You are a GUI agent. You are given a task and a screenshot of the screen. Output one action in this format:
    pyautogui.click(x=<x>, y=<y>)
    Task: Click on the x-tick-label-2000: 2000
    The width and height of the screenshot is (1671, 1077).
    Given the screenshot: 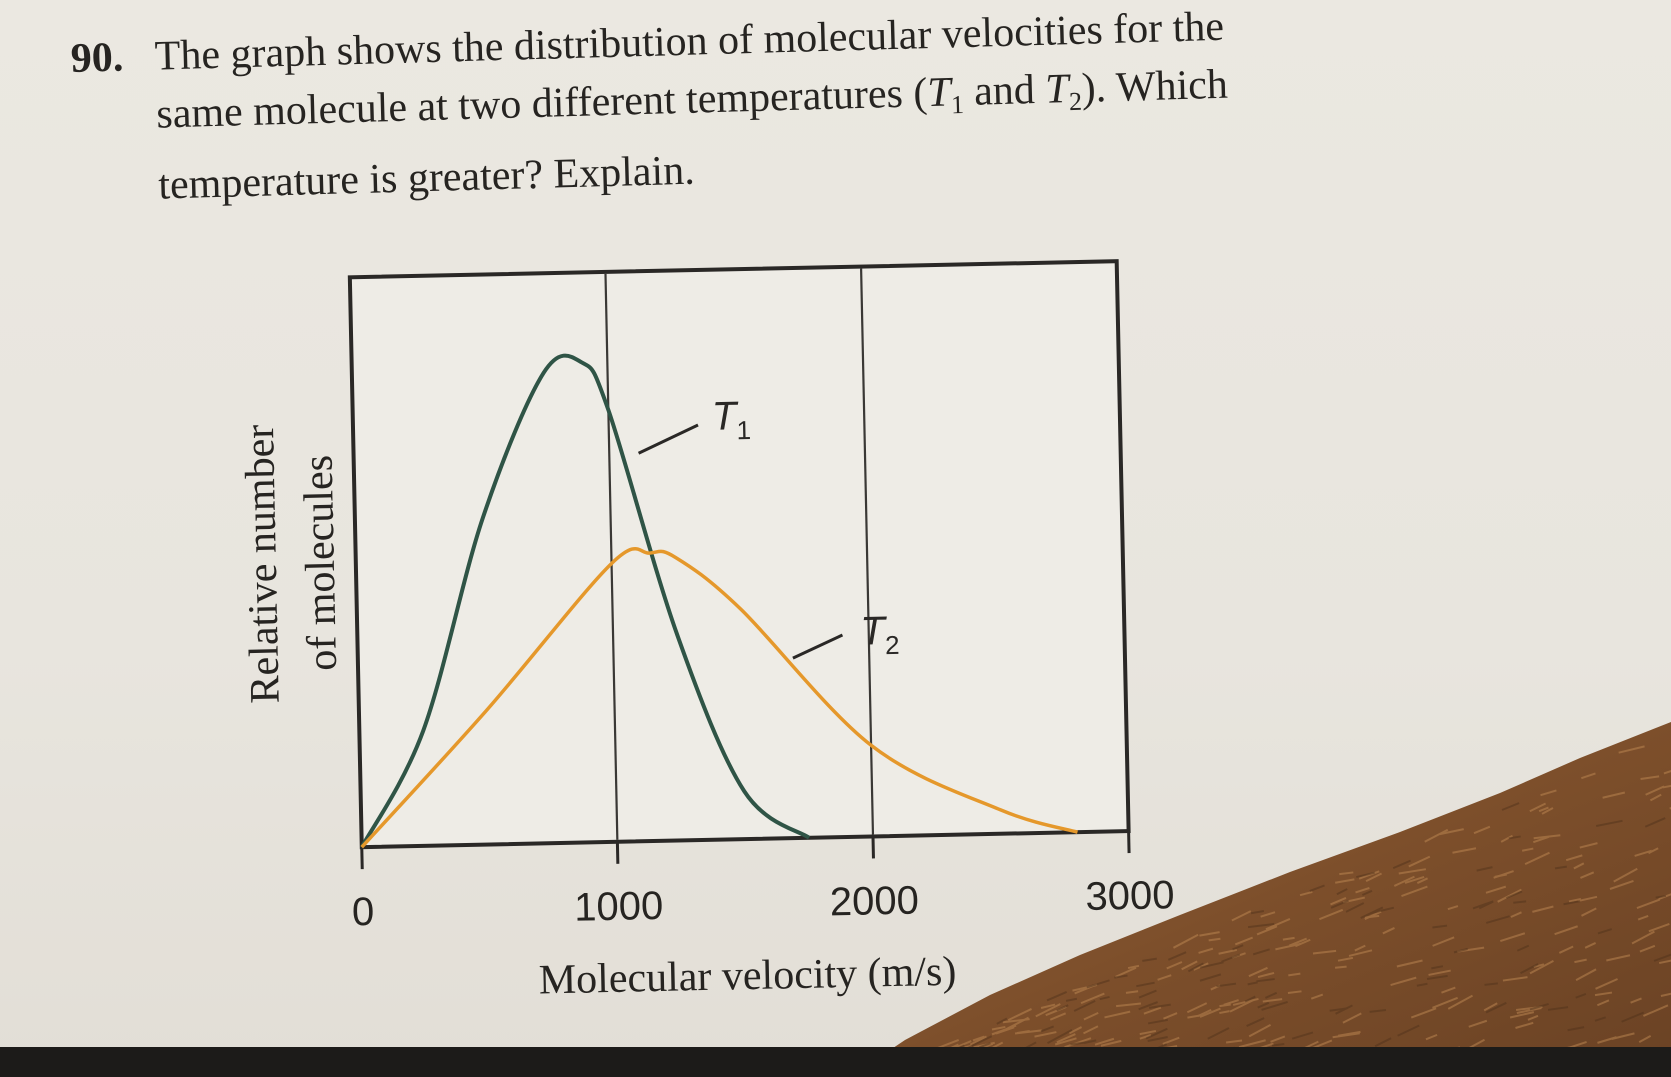 What is the action you would take?
    pyautogui.click(x=874, y=902)
    